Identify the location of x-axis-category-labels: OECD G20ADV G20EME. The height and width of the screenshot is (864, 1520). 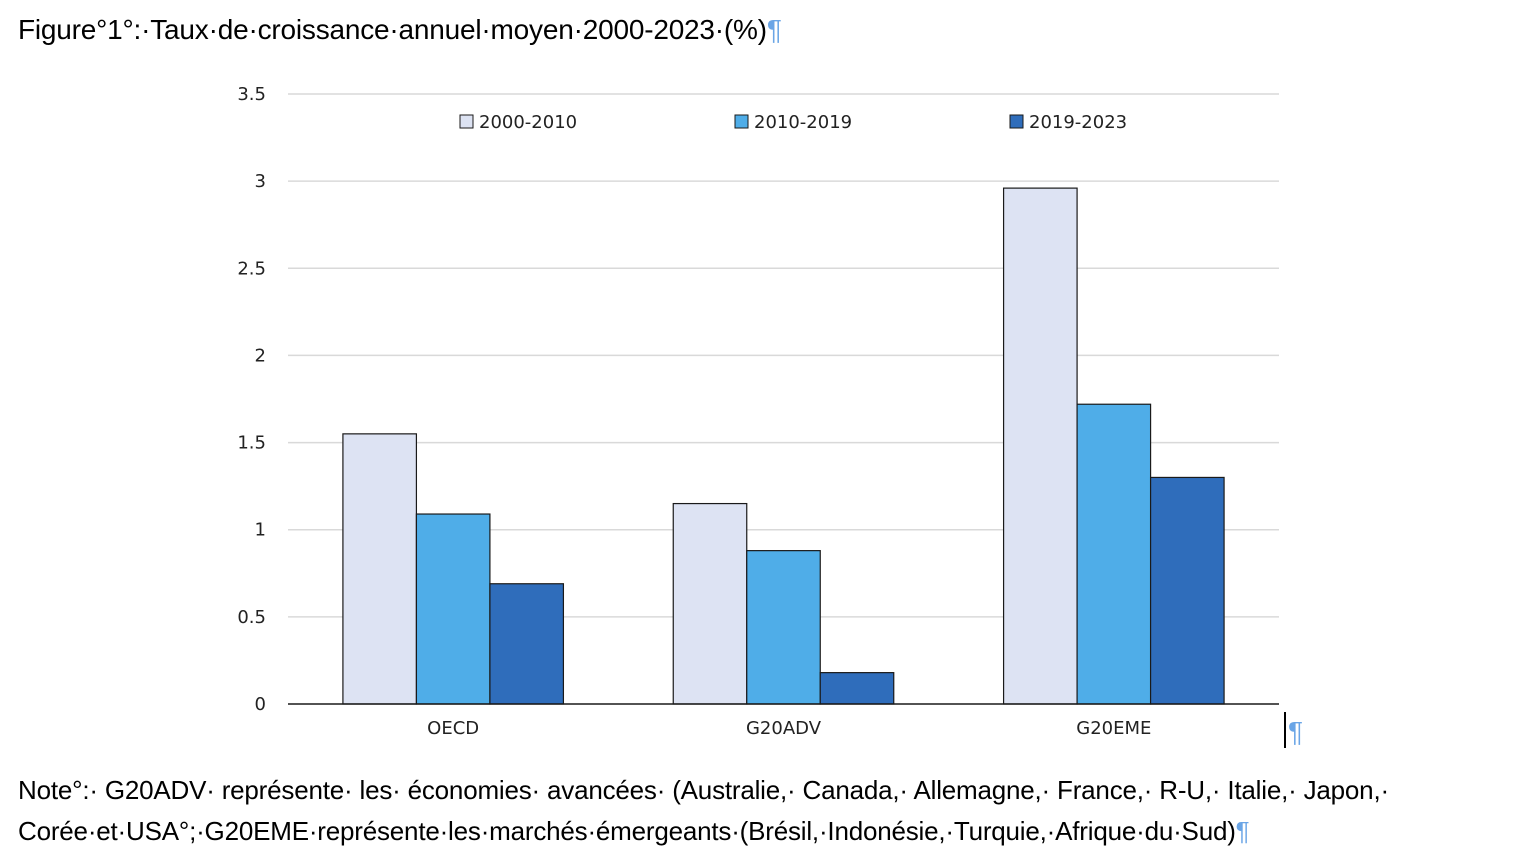
(789, 728).